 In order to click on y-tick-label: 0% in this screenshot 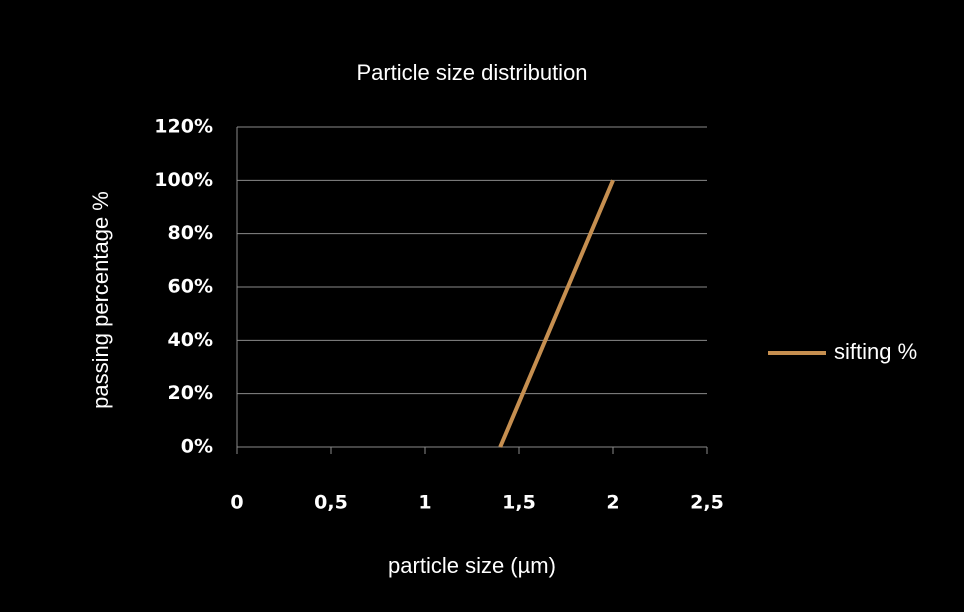, I will do `click(197, 447)`.